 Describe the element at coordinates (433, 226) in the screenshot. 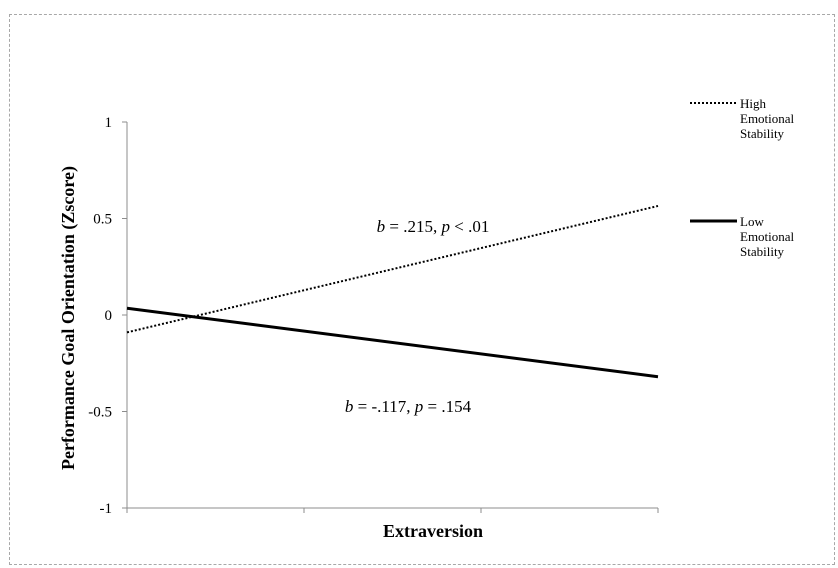

I see `regression-annotation: b = .215, p < .01` at that location.